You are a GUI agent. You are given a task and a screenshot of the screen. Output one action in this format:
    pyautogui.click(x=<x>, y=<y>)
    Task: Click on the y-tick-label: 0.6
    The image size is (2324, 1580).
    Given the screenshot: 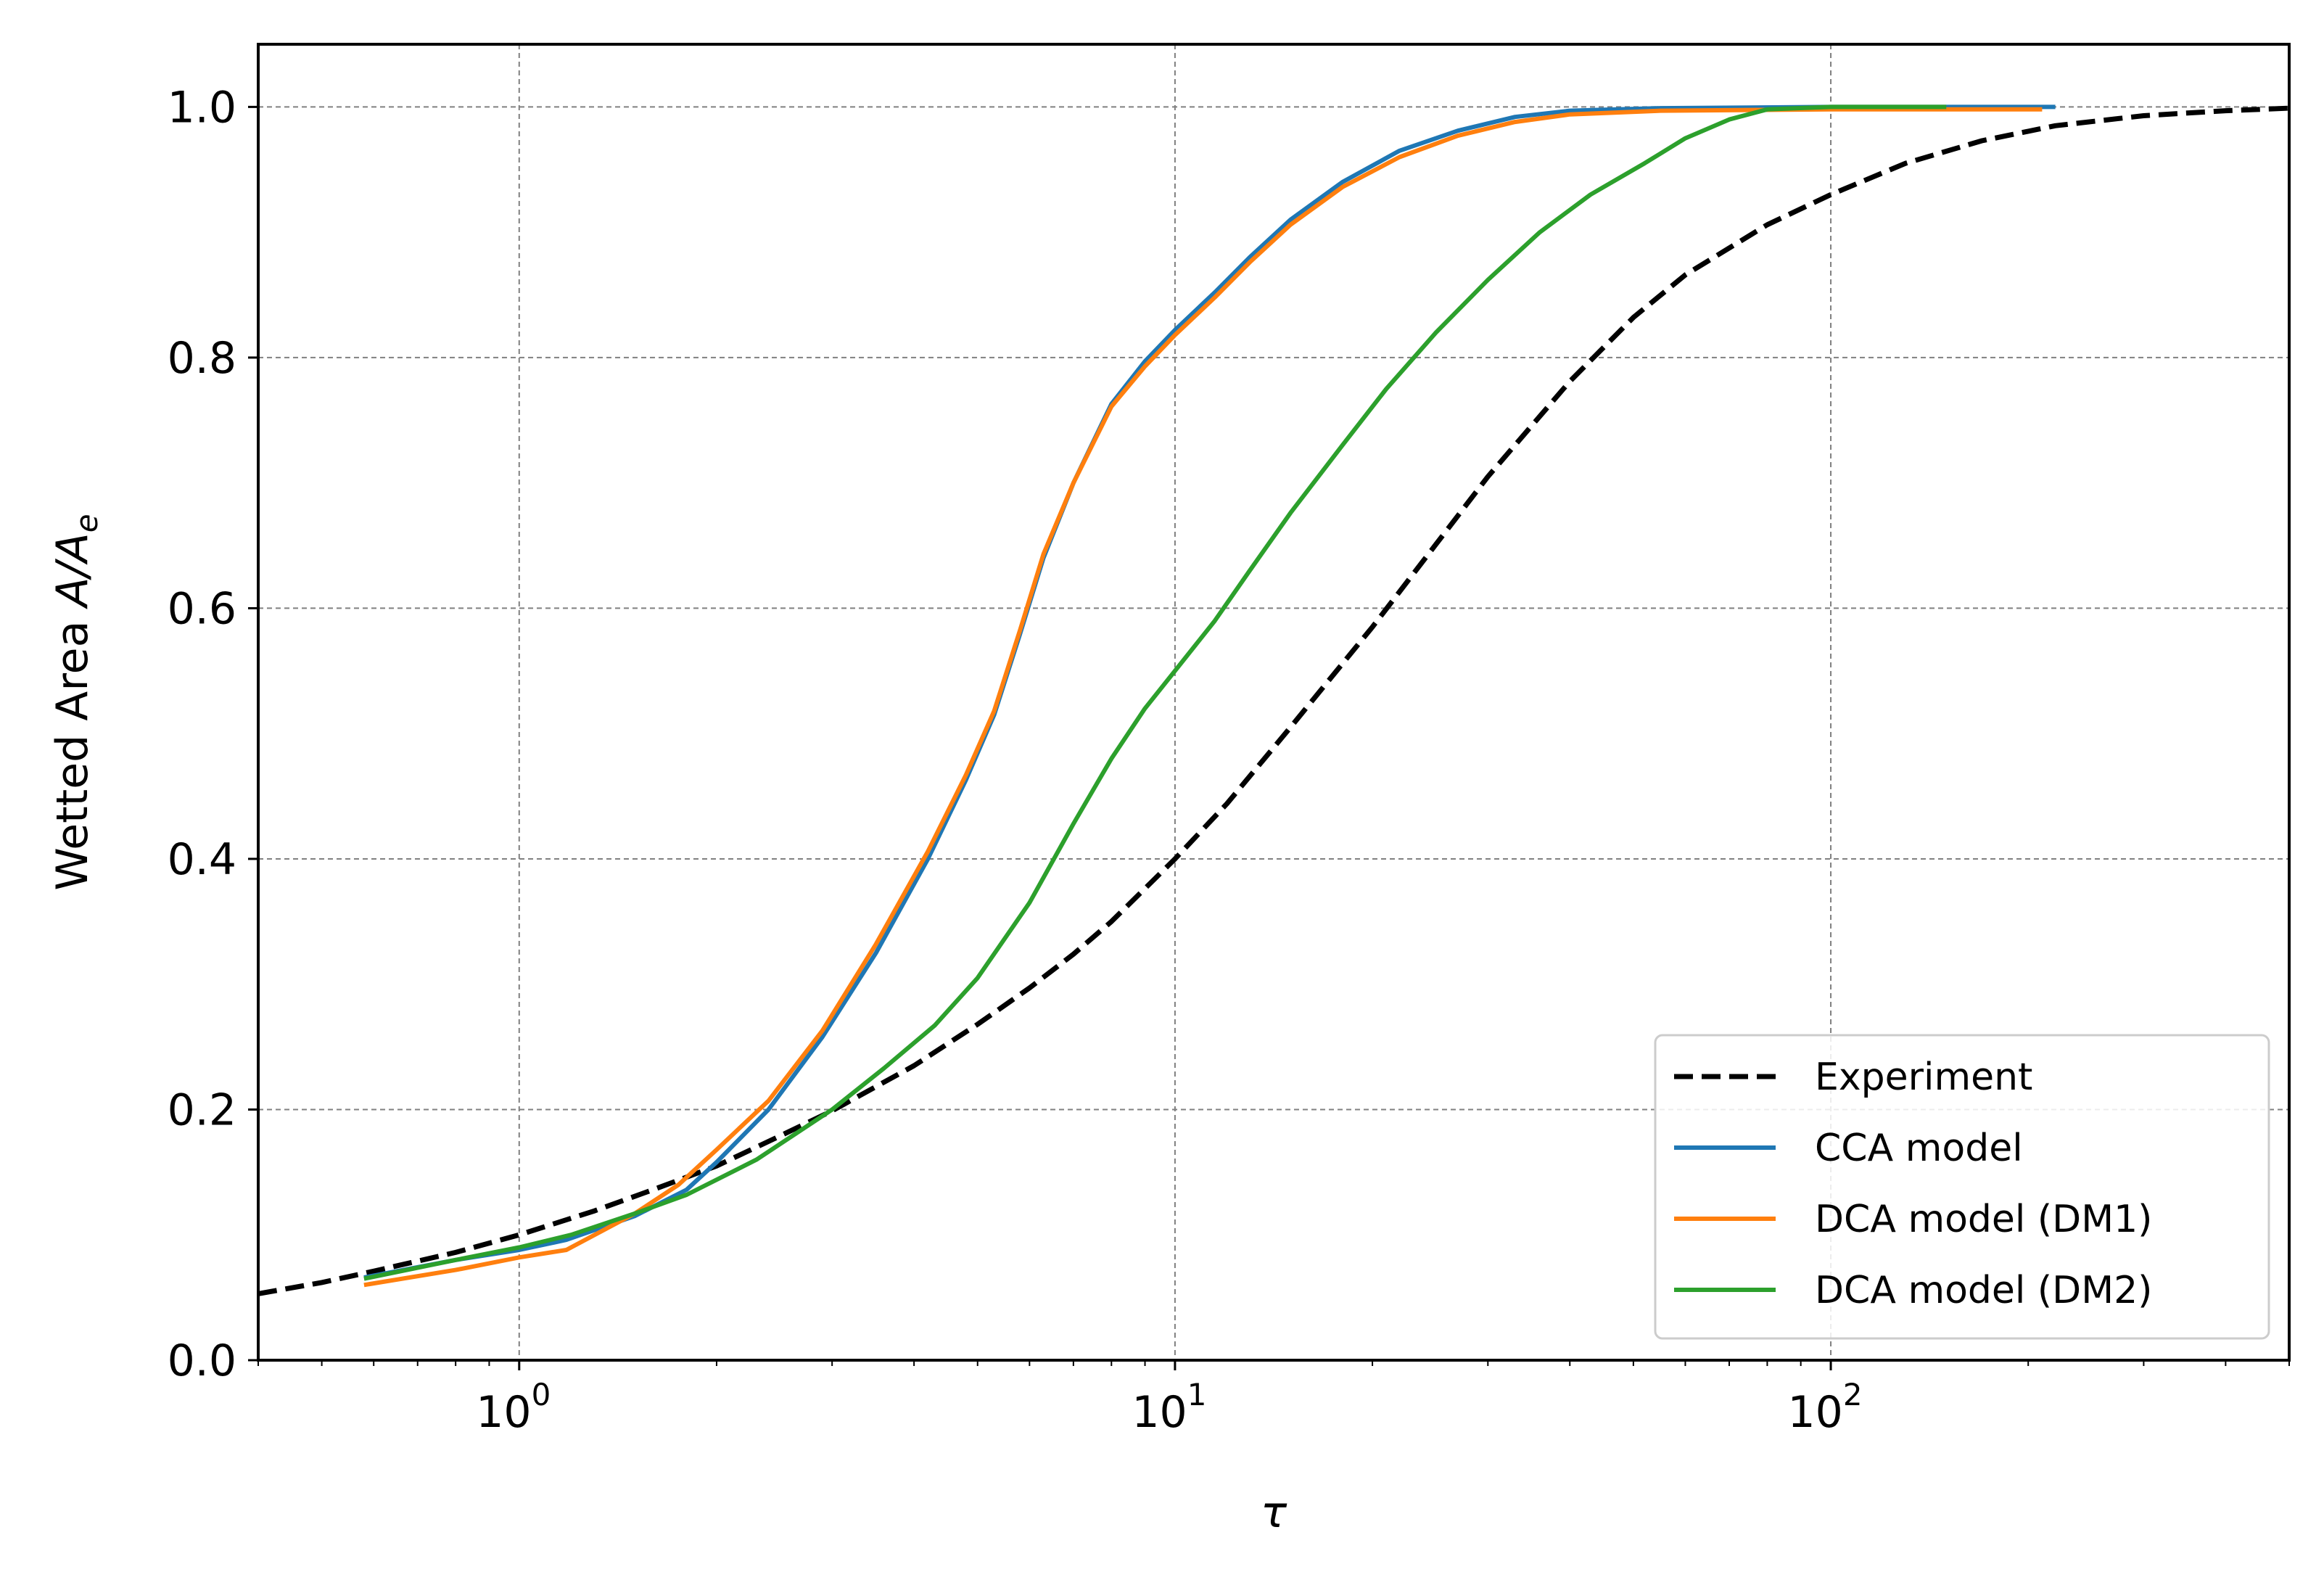 What is the action you would take?
    pyautogui.click(x=202, y=608)
    